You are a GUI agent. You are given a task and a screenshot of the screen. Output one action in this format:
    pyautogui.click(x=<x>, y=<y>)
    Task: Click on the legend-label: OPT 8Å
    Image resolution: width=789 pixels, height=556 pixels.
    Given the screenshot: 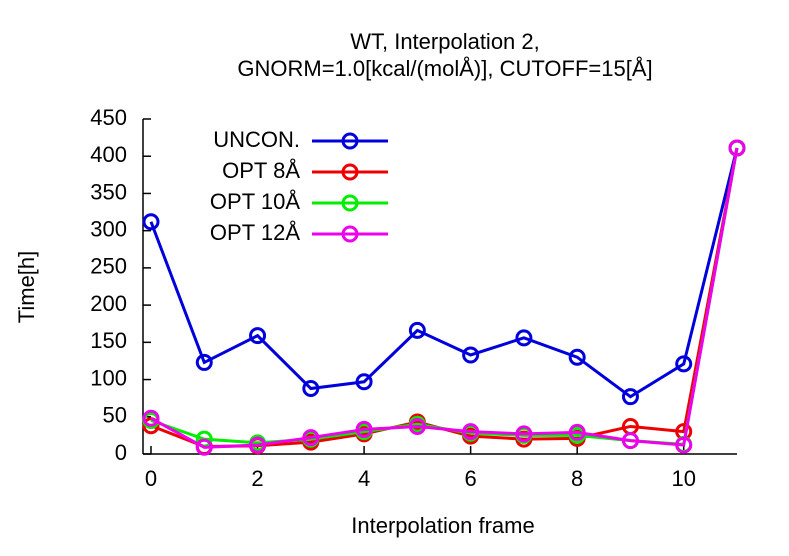 What is the action you would take?
    pyautogui.click(x=261, y=170)
    